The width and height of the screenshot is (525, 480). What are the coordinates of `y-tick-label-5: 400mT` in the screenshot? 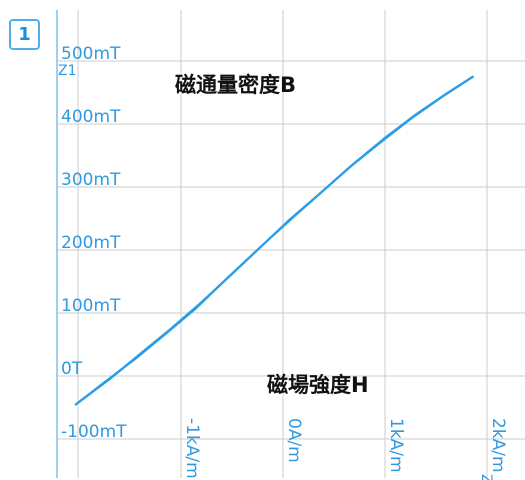 It's located at (91, 117).